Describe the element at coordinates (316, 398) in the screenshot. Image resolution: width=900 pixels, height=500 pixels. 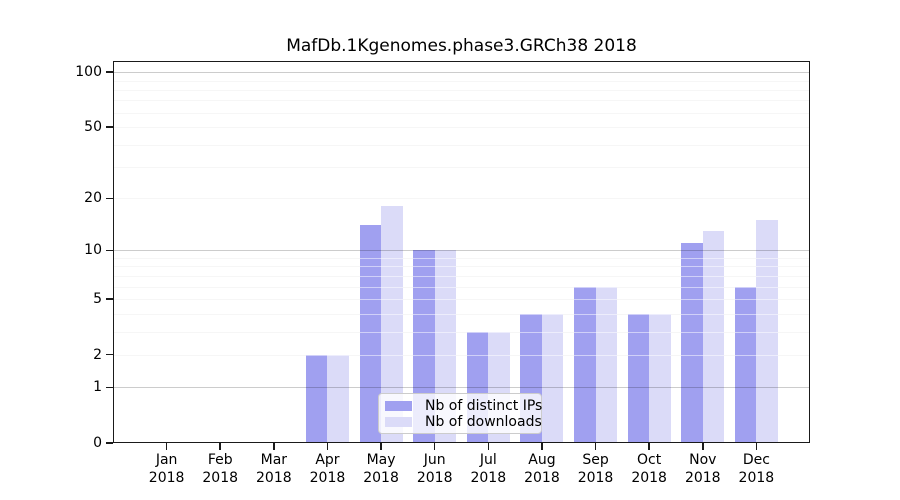
I see `bar-distinct-ips-apr` at that location.